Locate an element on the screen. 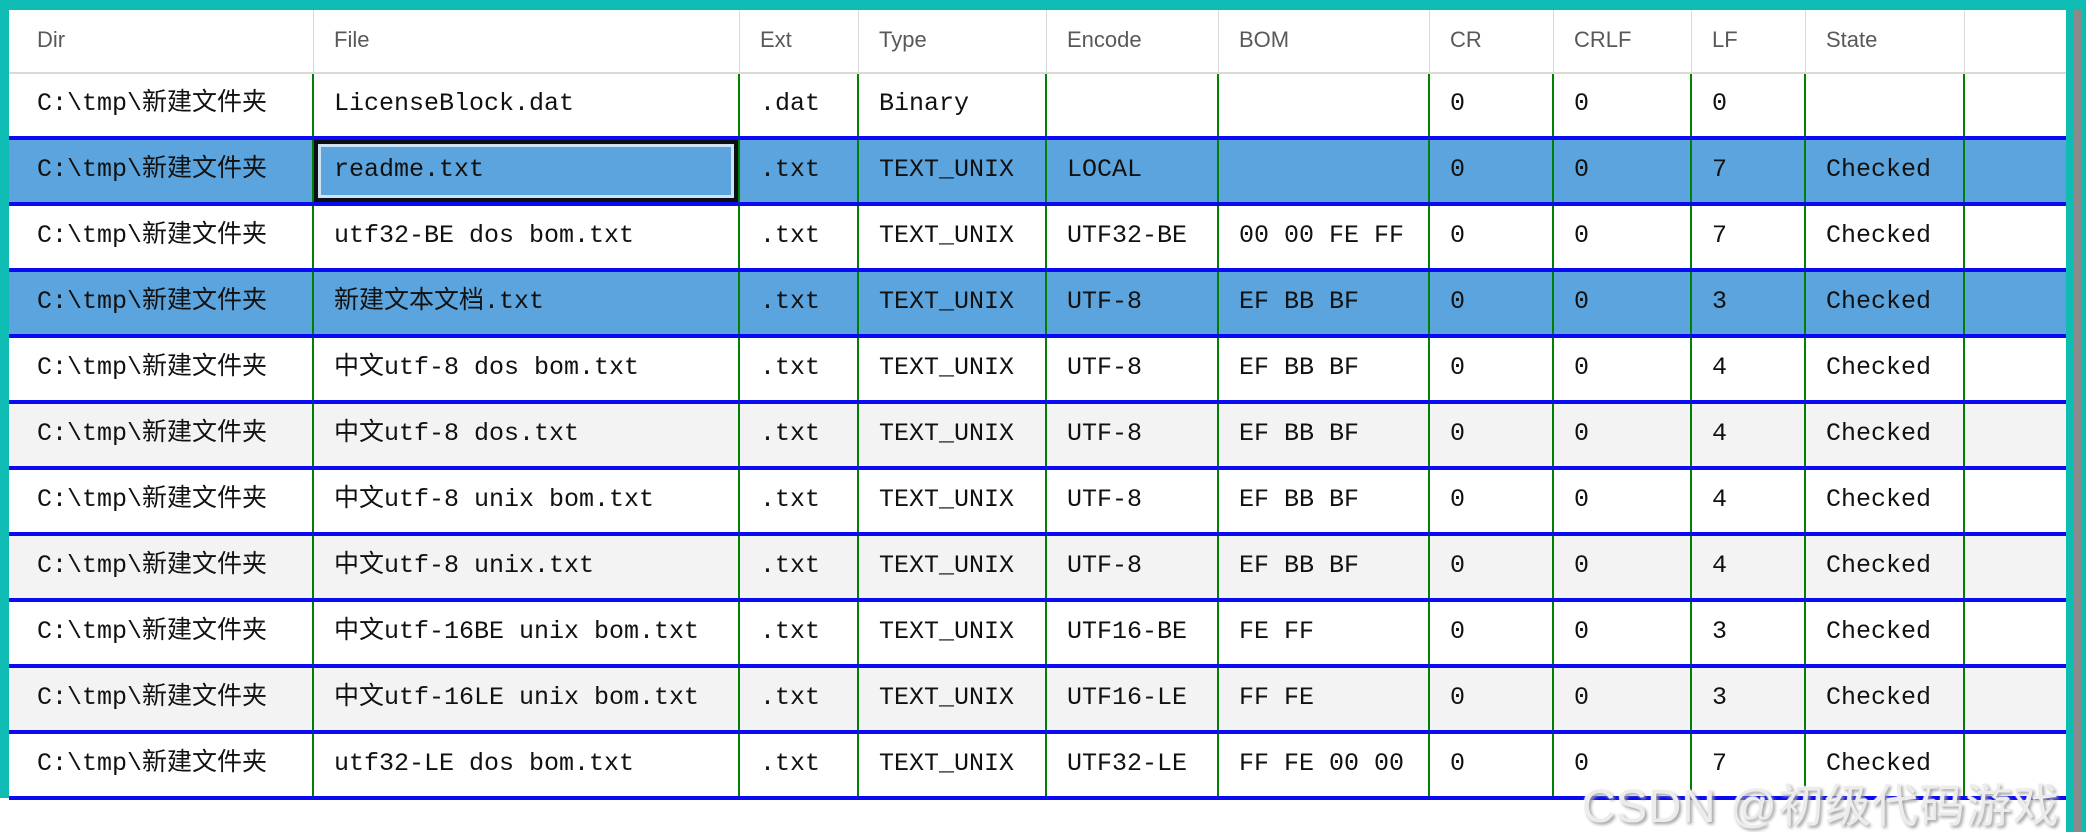  cell-type: Binary is located at coordinates (953, 105).